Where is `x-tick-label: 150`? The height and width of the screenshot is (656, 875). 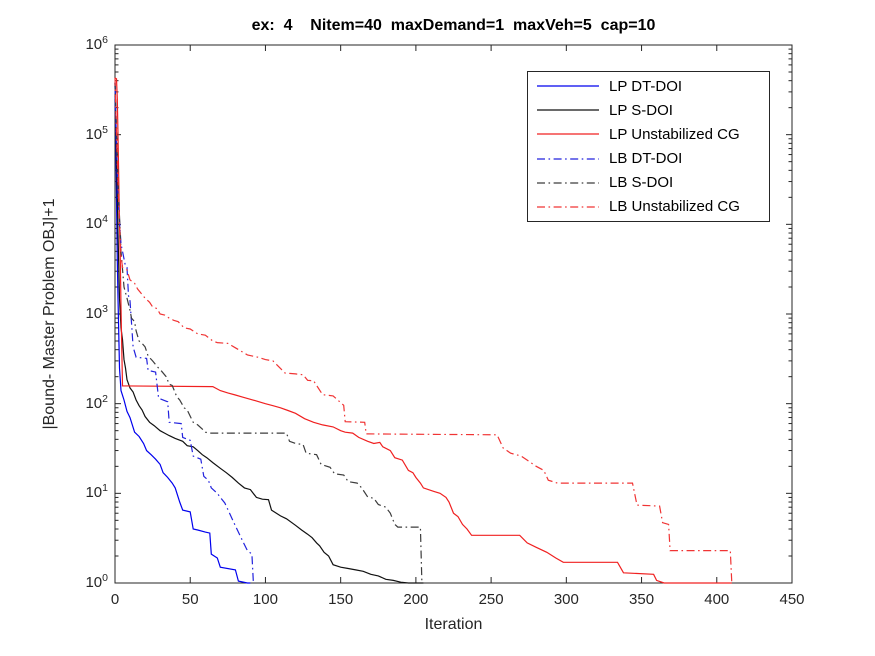
x-tick-label: 150 is located at coordinates (341, 599).